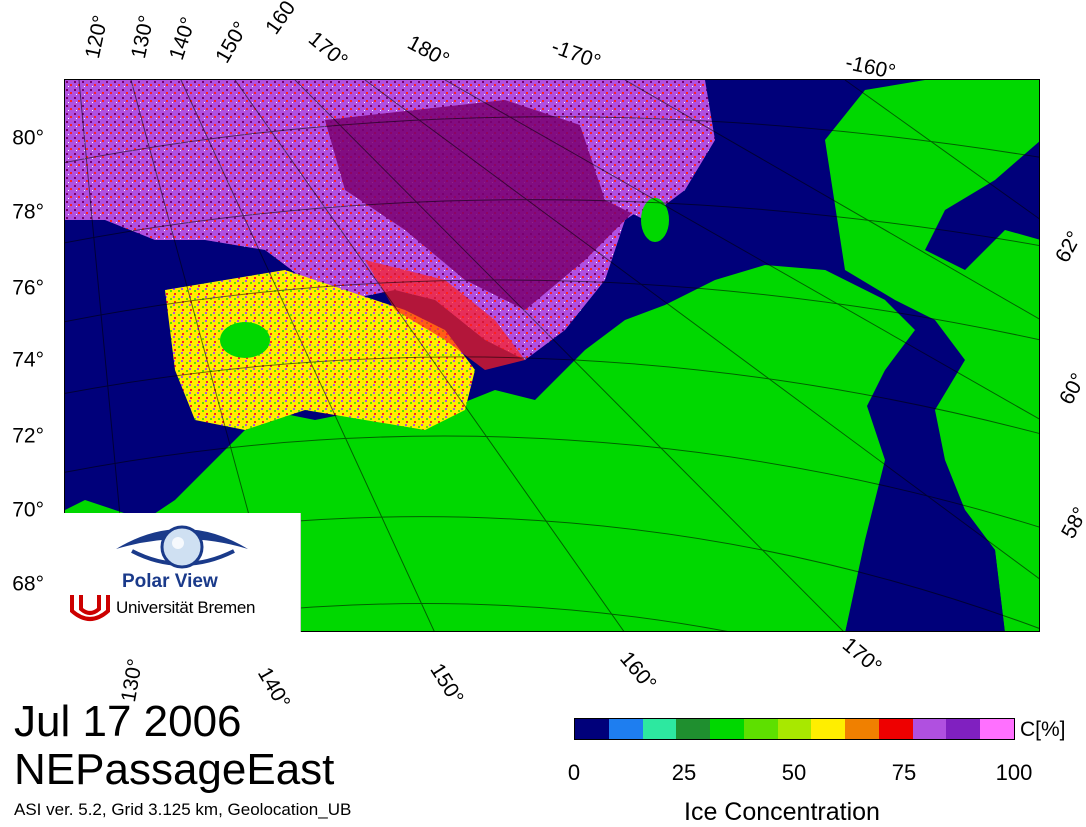 This screenshot has height=827, width=1086. Describe the element at coordinates (28, 584) in the screenshot. I see `left-lat-label-68: 68°` at that location.